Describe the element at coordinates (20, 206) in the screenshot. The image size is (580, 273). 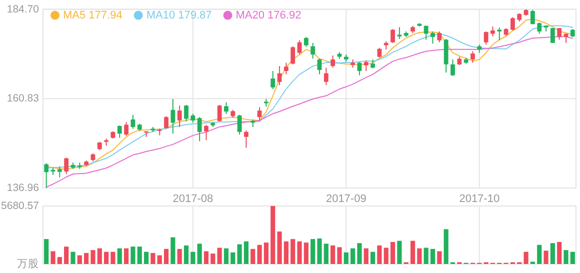
I see `text: 5680.57` at that location.